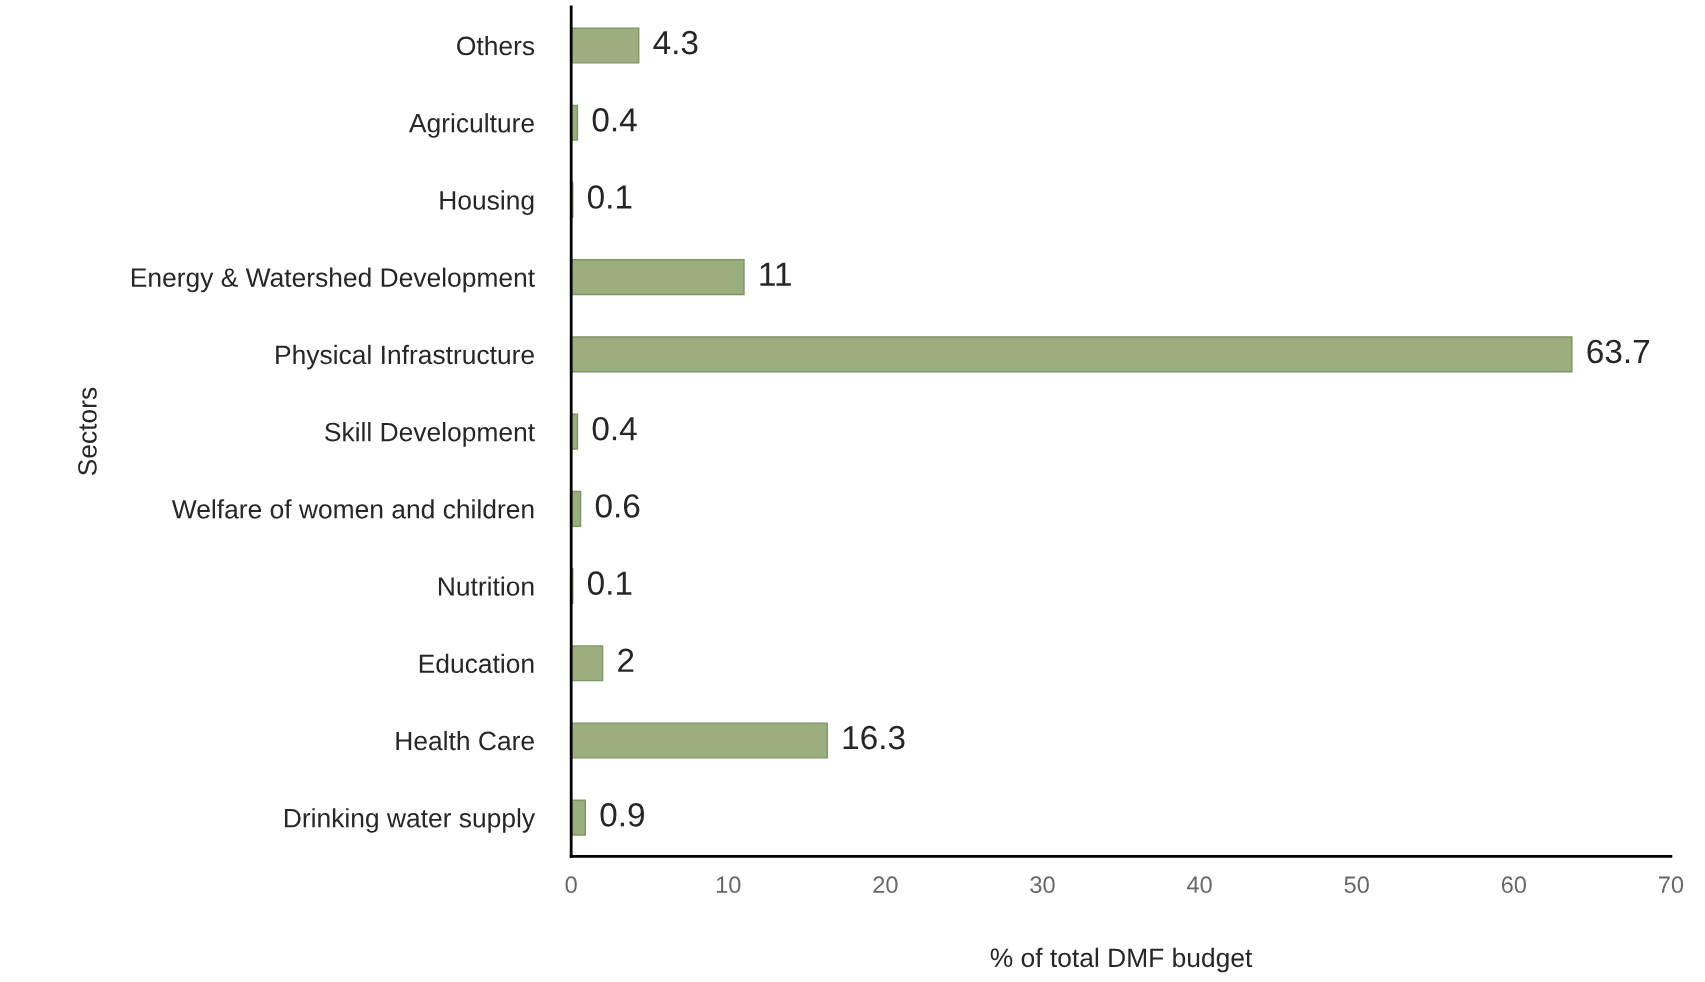 This screenshot has width=1705, height=982. I want to click on x-tick-label: 50, so click(1356, 885).